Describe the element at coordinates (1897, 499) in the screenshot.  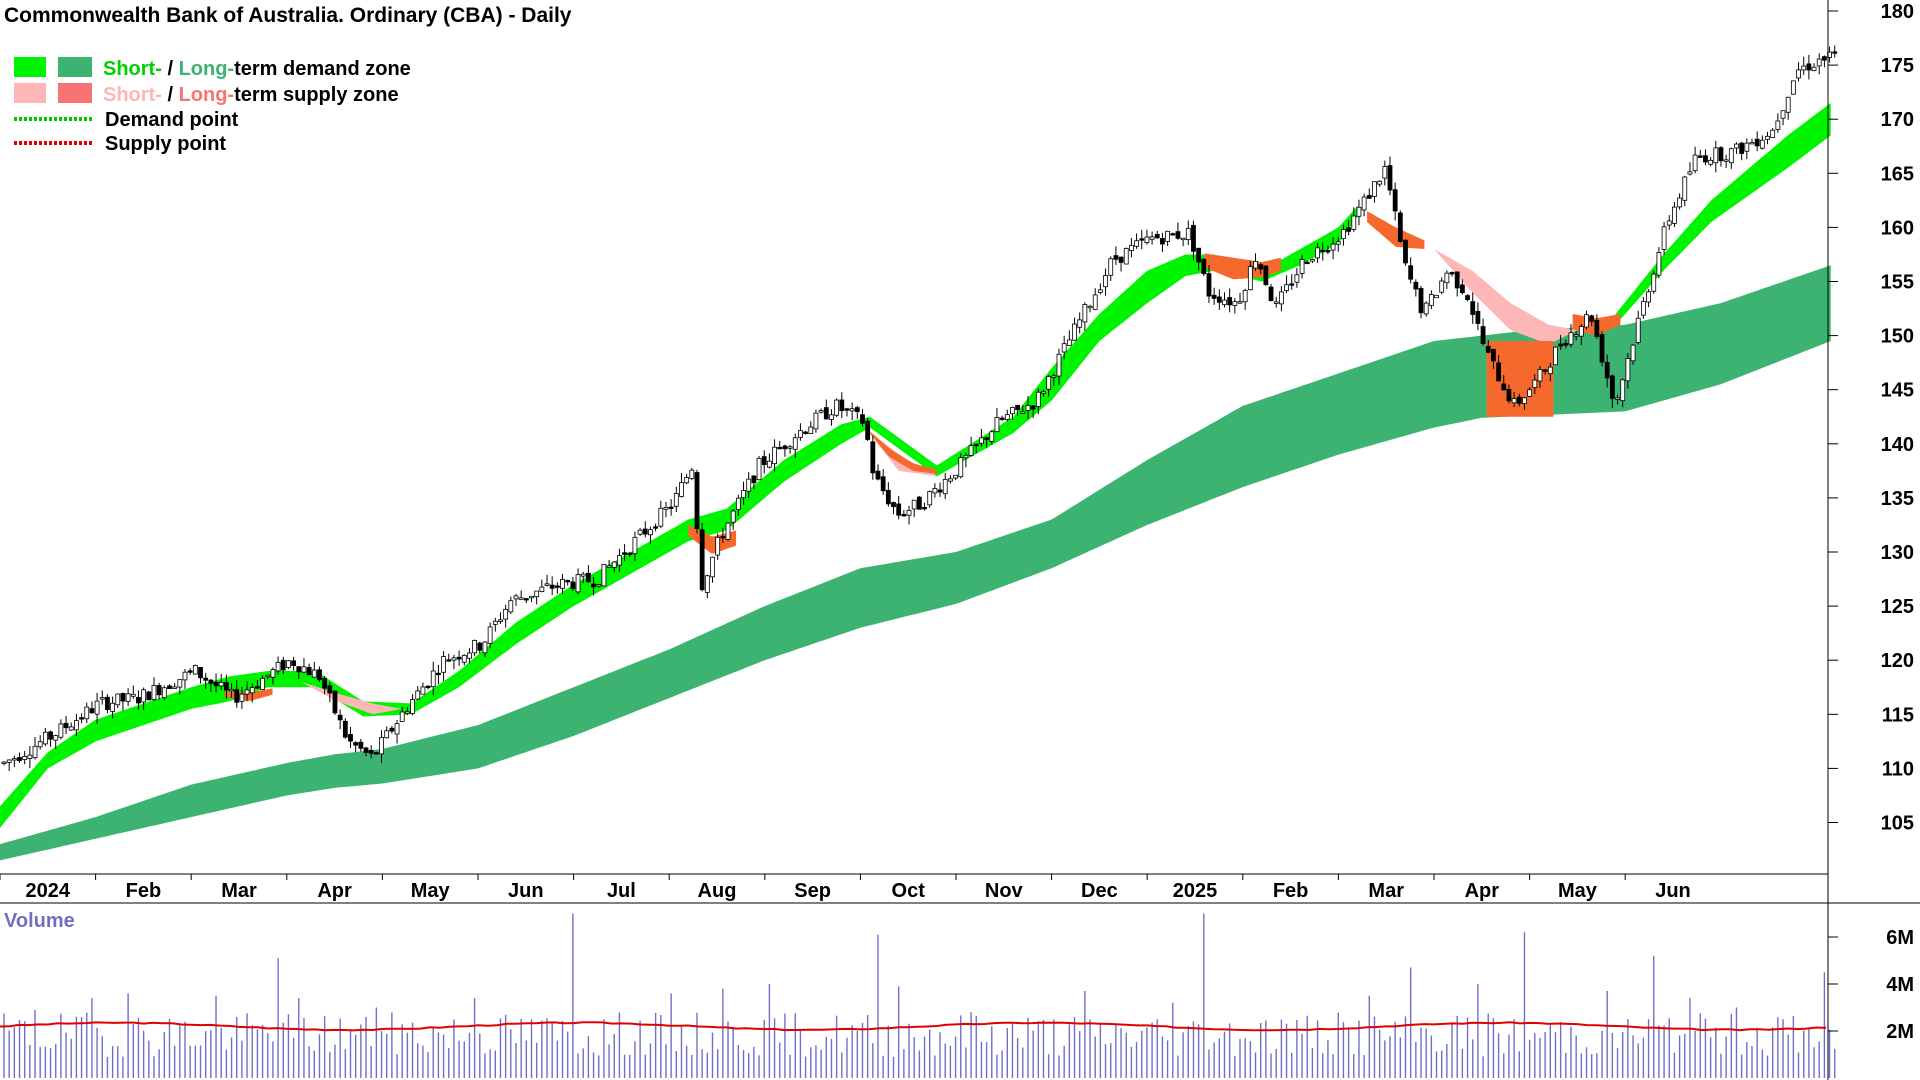
I see `y-tick-label: 135` at that location.